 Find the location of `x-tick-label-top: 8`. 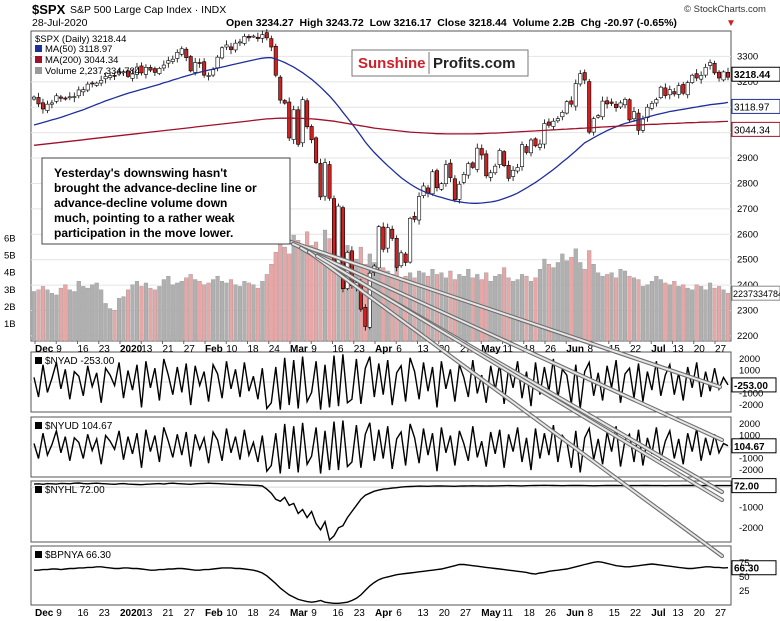

x-tick-label-top: 8 is located at coordinates (591, 349).